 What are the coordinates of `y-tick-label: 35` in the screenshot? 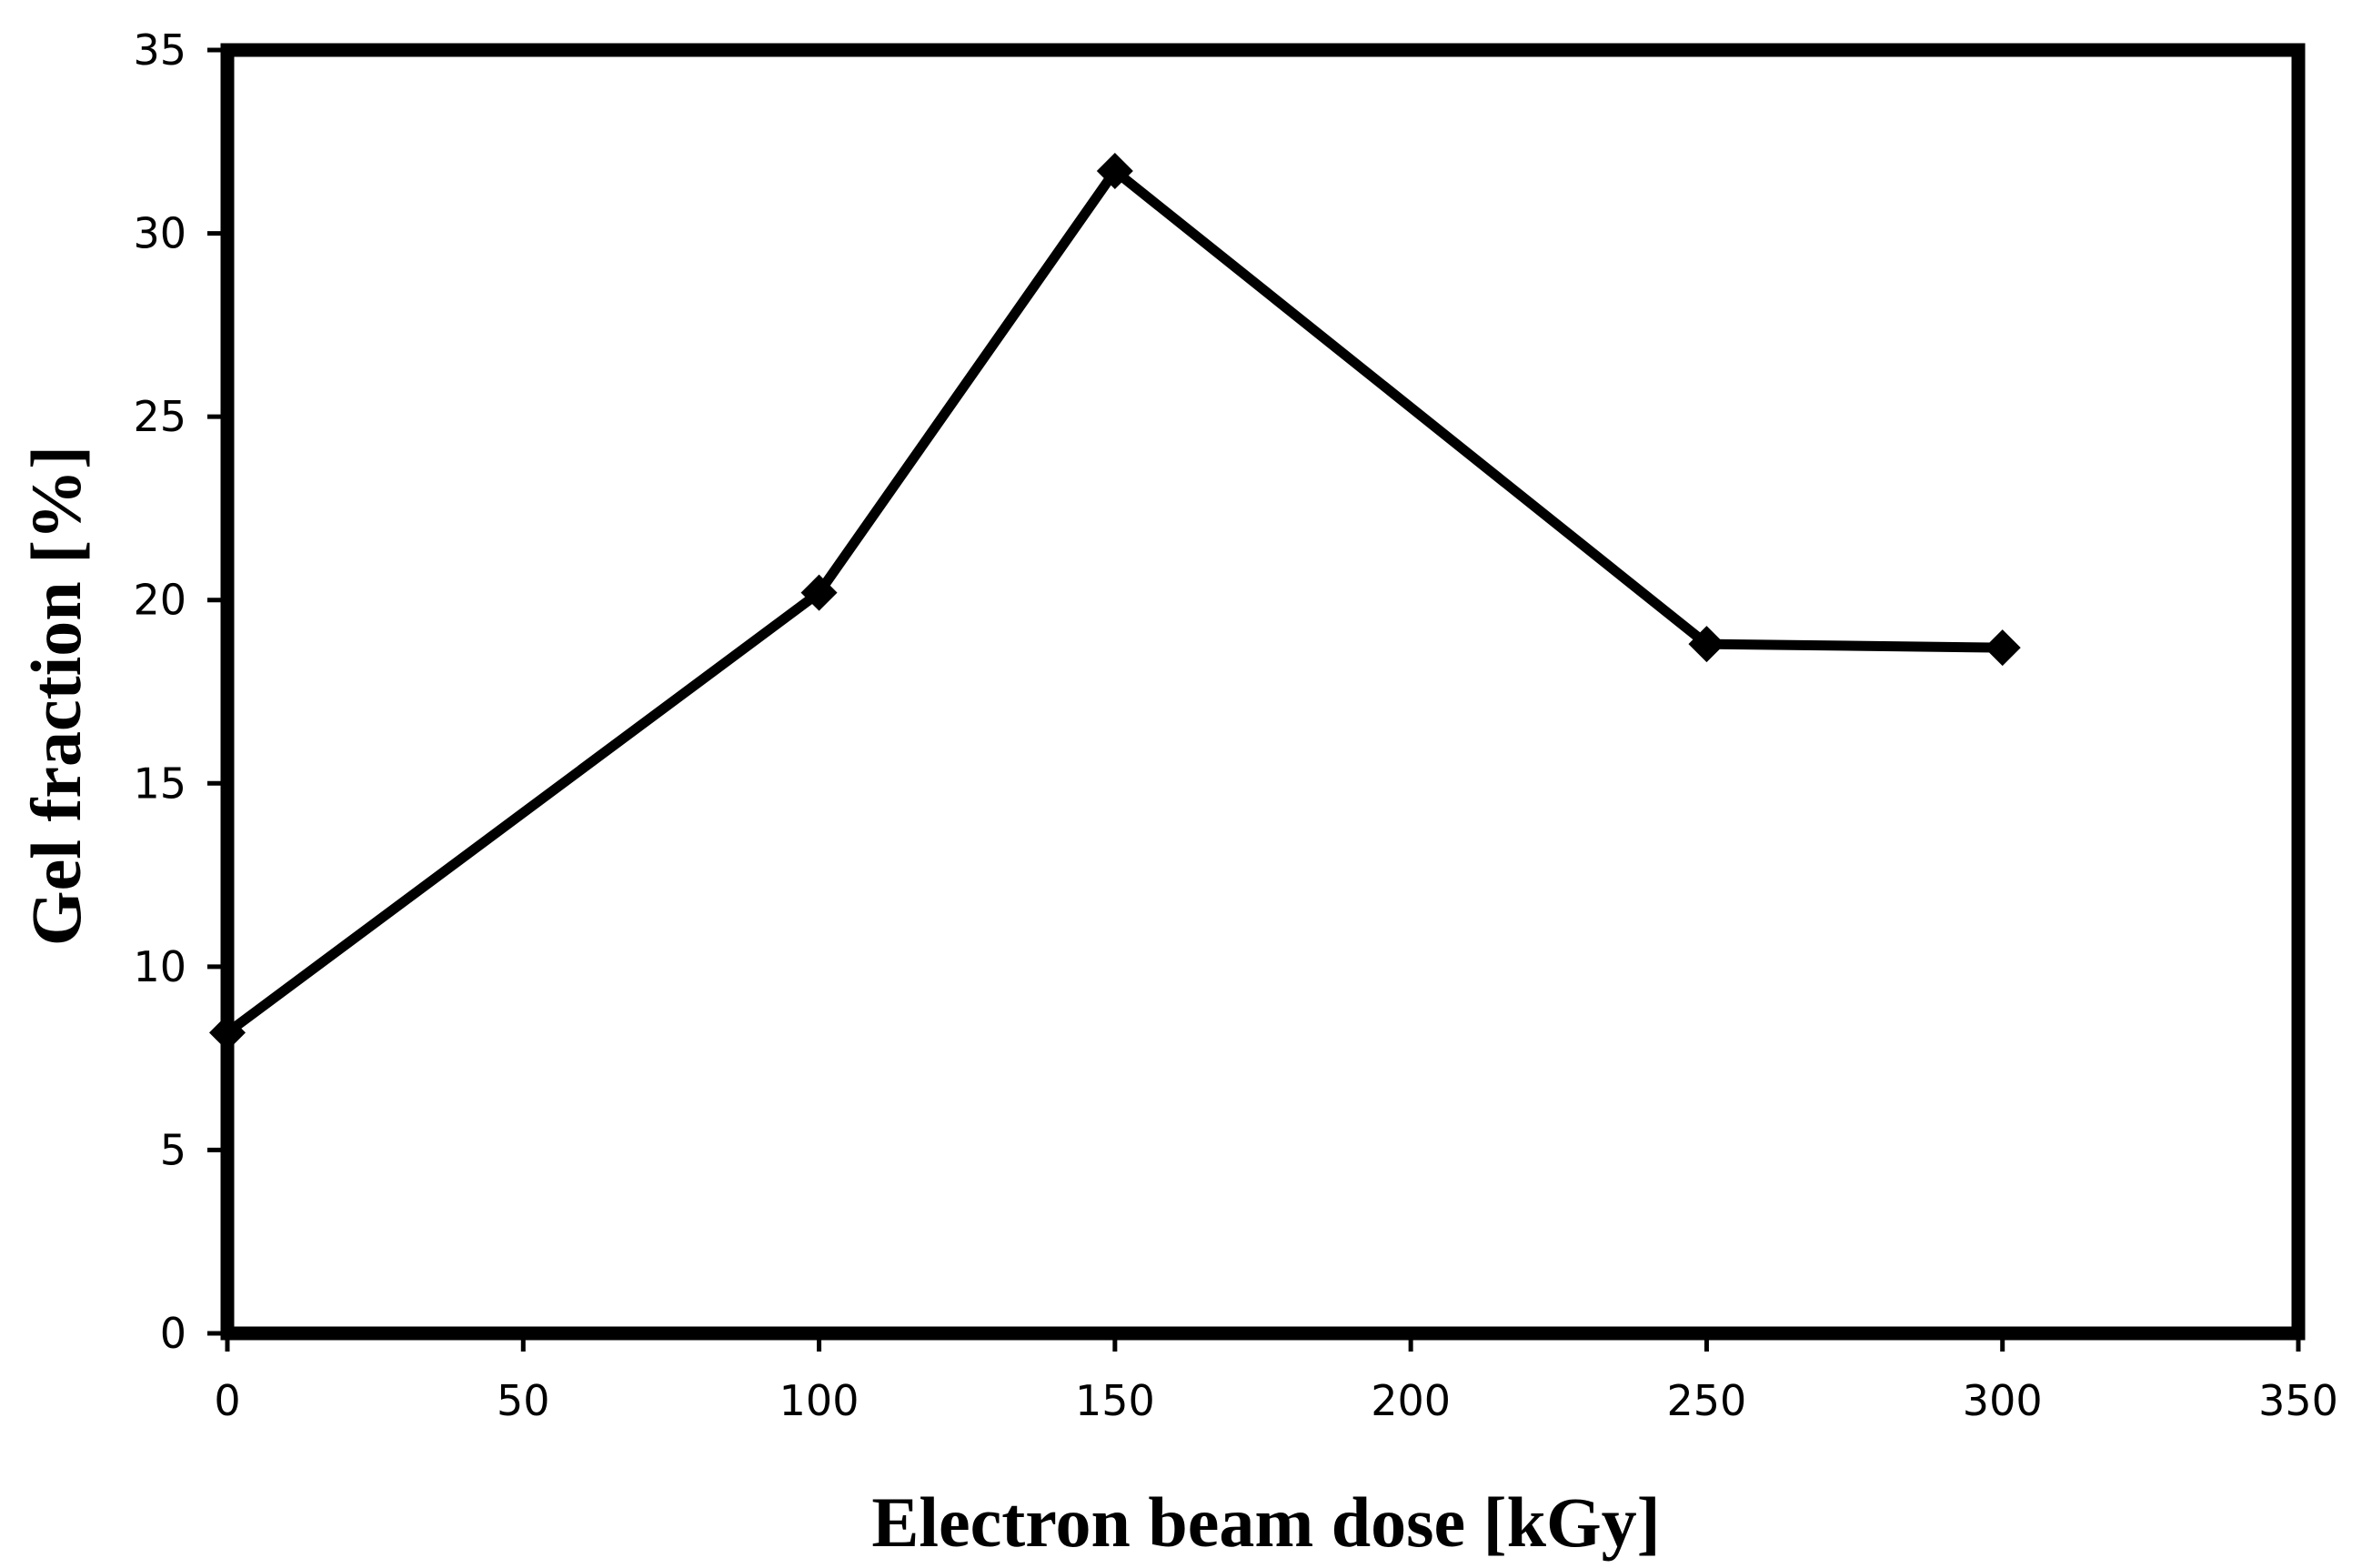 It's located at (159, 50).